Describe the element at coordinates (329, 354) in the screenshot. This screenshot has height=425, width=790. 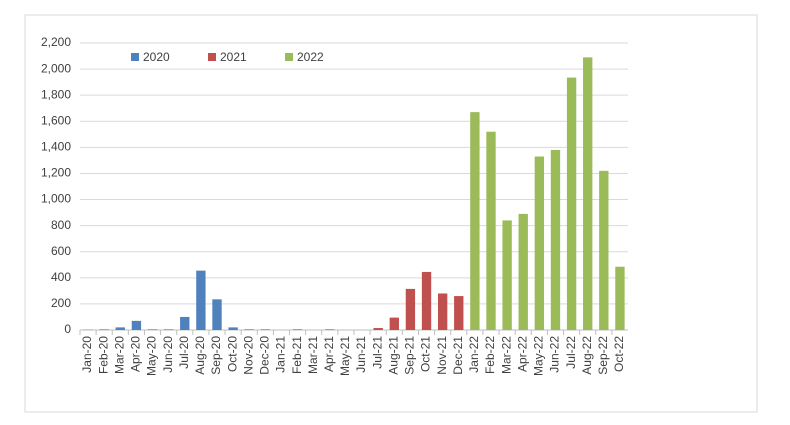
I see `x-tick-label: Apr-21` at that location.